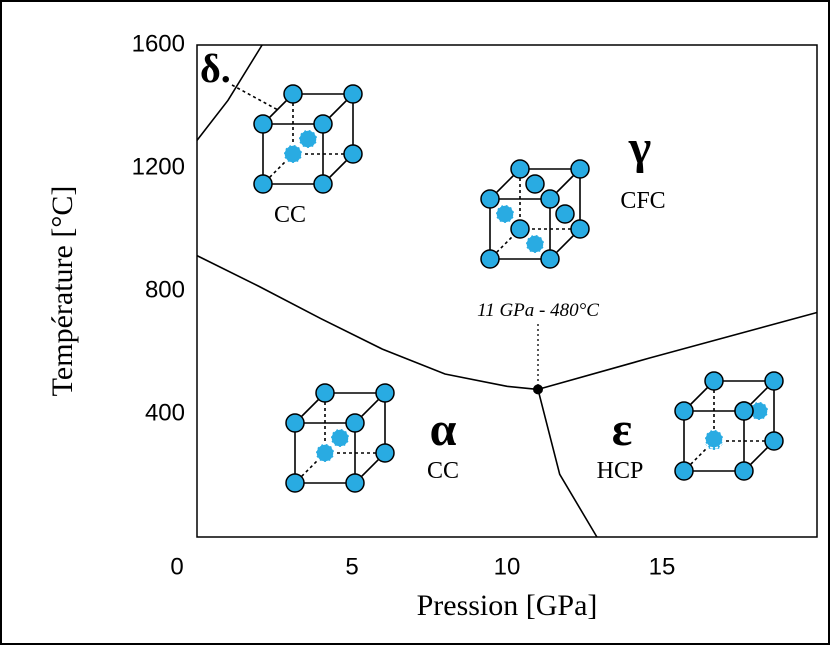  What do you see at coordinates (165, 412) in the screenshot?
I see `y-tick-label: 400` at bounding box center [165, 412].